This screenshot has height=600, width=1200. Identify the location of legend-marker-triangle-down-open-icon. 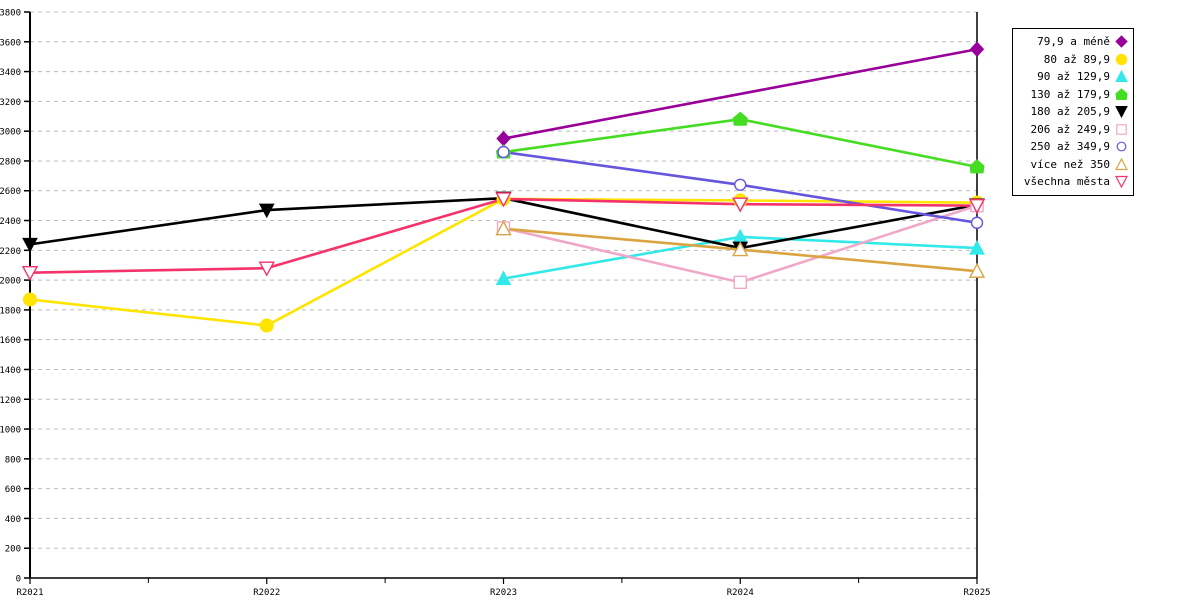
(1121, 182).